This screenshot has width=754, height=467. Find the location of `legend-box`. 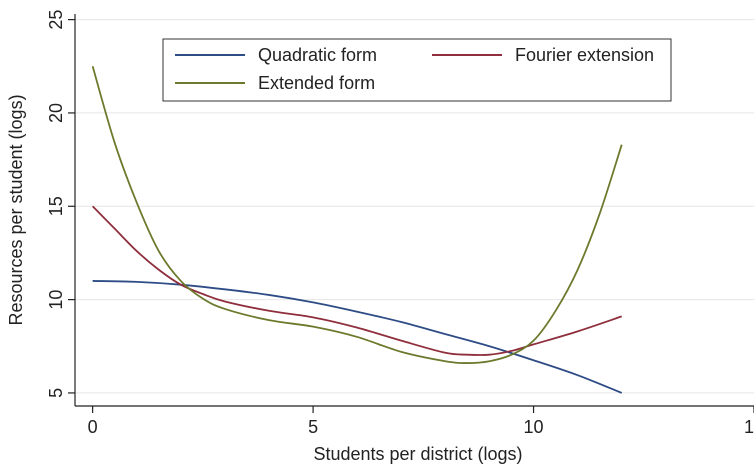

legend-box is located at coordinates (417, 70).